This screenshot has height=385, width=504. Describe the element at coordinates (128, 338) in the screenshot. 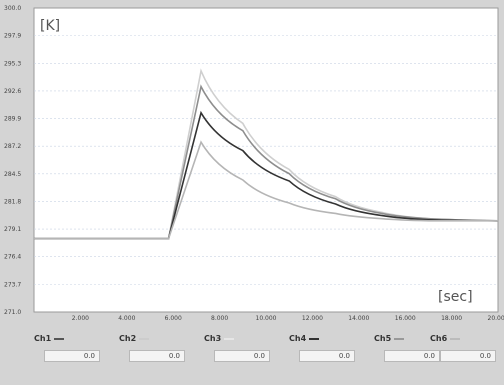

I see `channel-label: Ch2` at that location.